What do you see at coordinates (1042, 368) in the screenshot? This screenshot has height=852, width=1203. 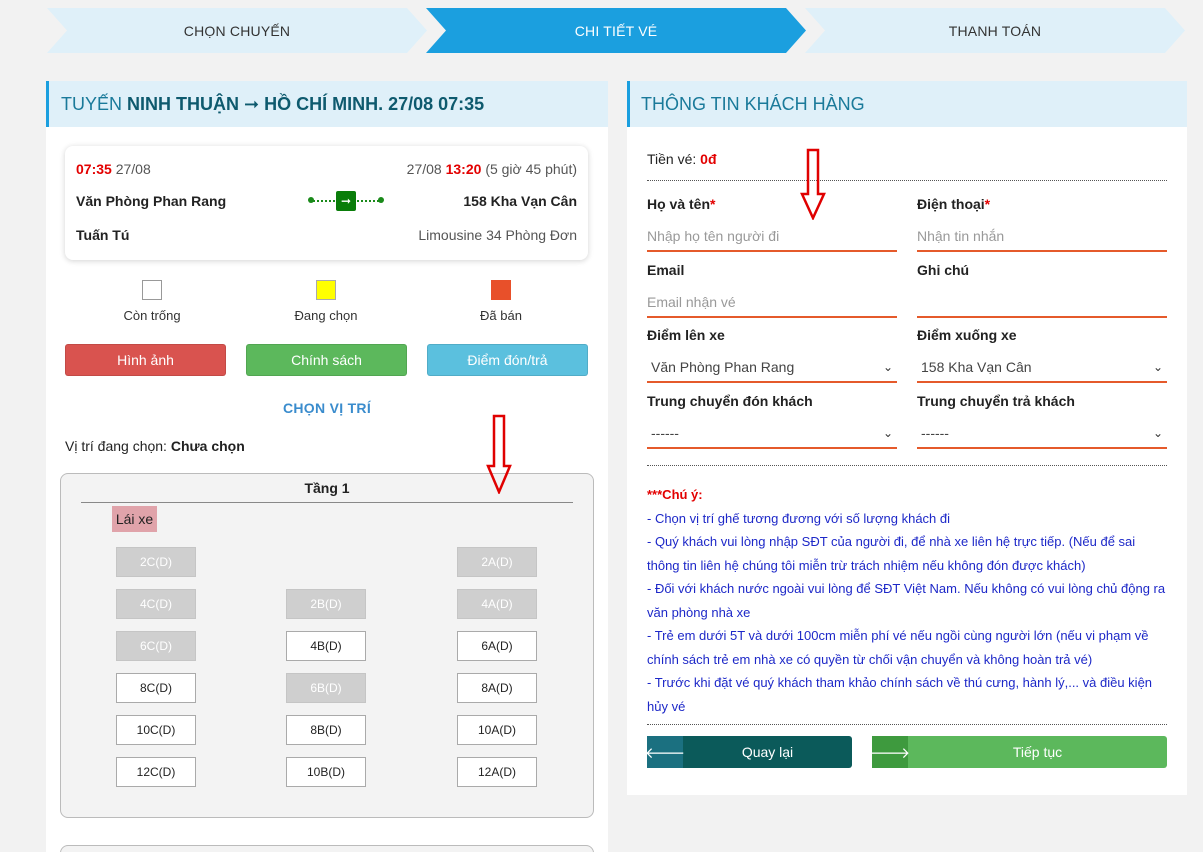 I see `dropoff-point-select: 158 Kha Vạn Cân ⌄` at bounding box center [1042, 368].